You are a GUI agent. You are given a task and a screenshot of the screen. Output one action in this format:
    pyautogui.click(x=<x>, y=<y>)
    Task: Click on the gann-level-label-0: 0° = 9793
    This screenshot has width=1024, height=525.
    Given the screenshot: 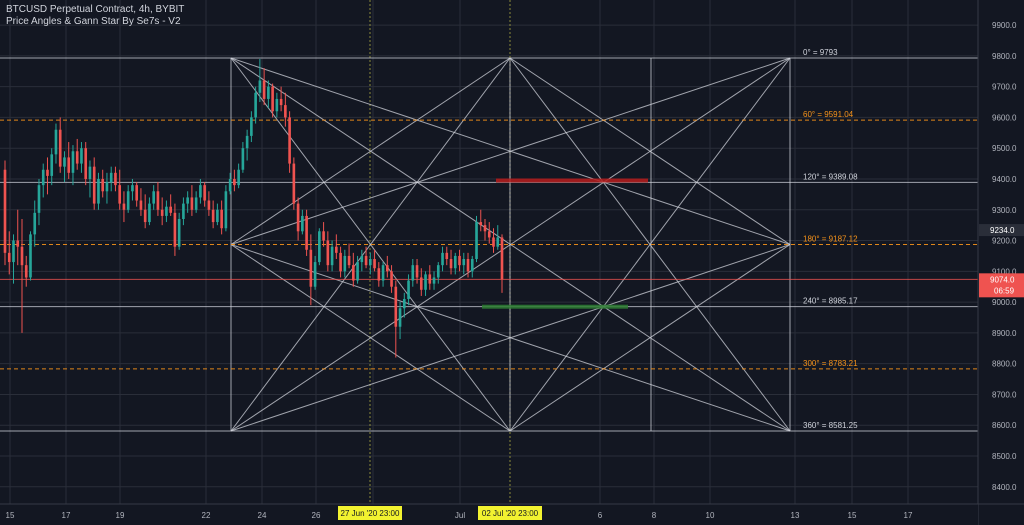 What is the action you would take?
    pyautogui.click(x=820, y=52)
    